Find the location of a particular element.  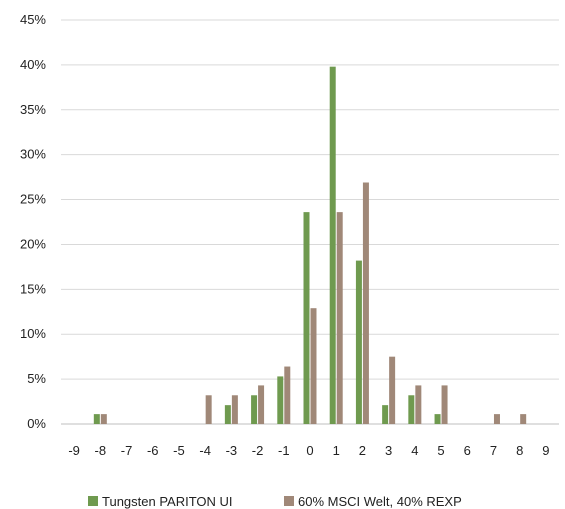

bar-msci--3 is located at coordinates (234, 409).